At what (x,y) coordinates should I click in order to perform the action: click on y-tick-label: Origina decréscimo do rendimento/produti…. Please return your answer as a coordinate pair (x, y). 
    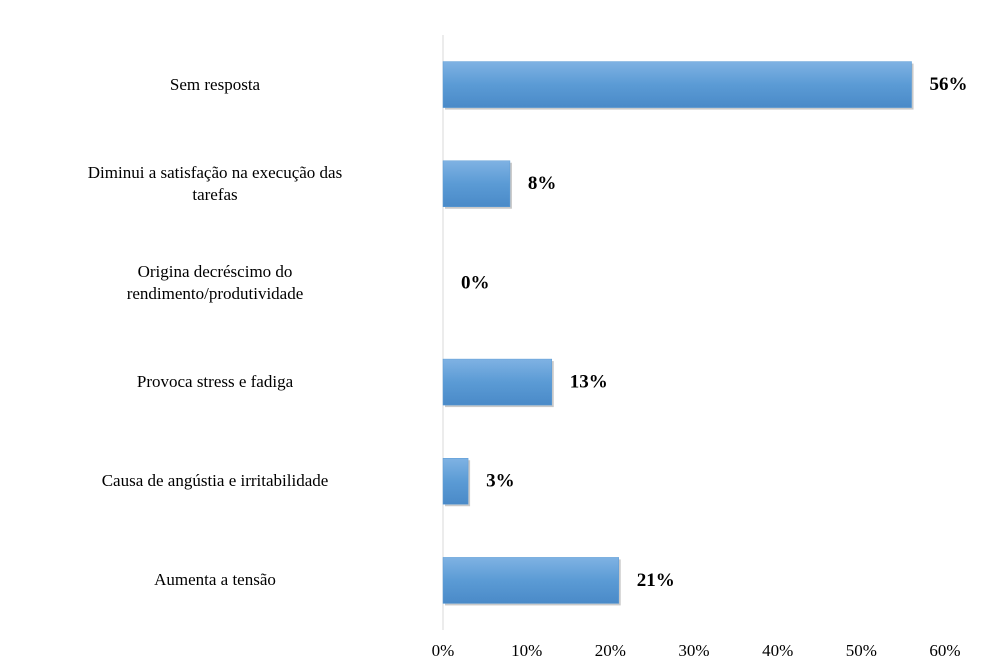
    Looking at the image, I should click on (215, 282).